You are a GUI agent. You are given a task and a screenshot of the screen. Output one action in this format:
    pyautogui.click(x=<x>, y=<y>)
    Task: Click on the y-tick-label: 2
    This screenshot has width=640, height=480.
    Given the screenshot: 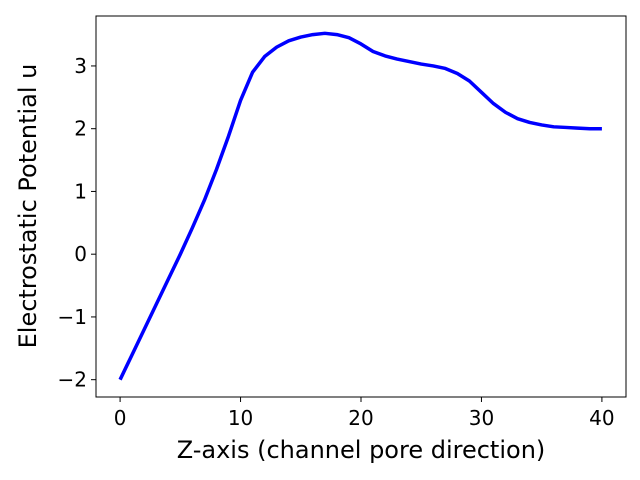 What is the action you would take?
    pyautogui.click(x=80, y=129)
    